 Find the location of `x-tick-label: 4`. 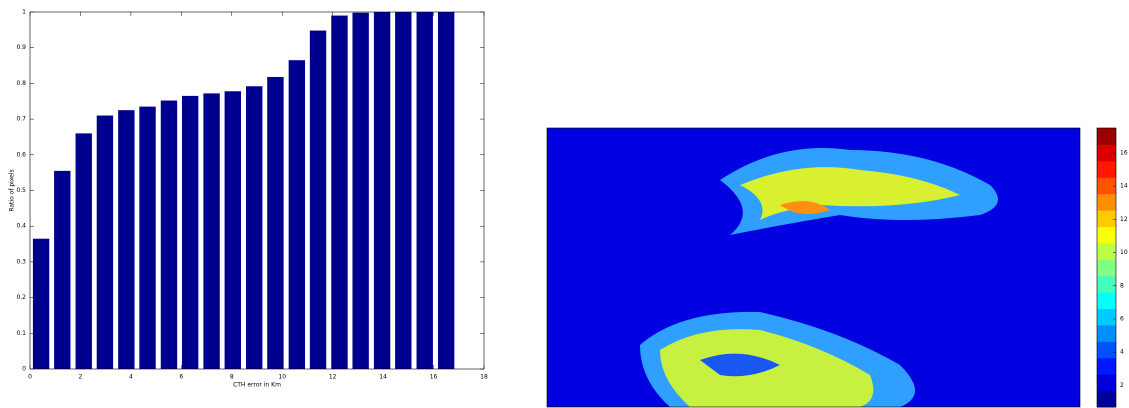

x-tick-label: 4 is located at coordinates (131, 377).